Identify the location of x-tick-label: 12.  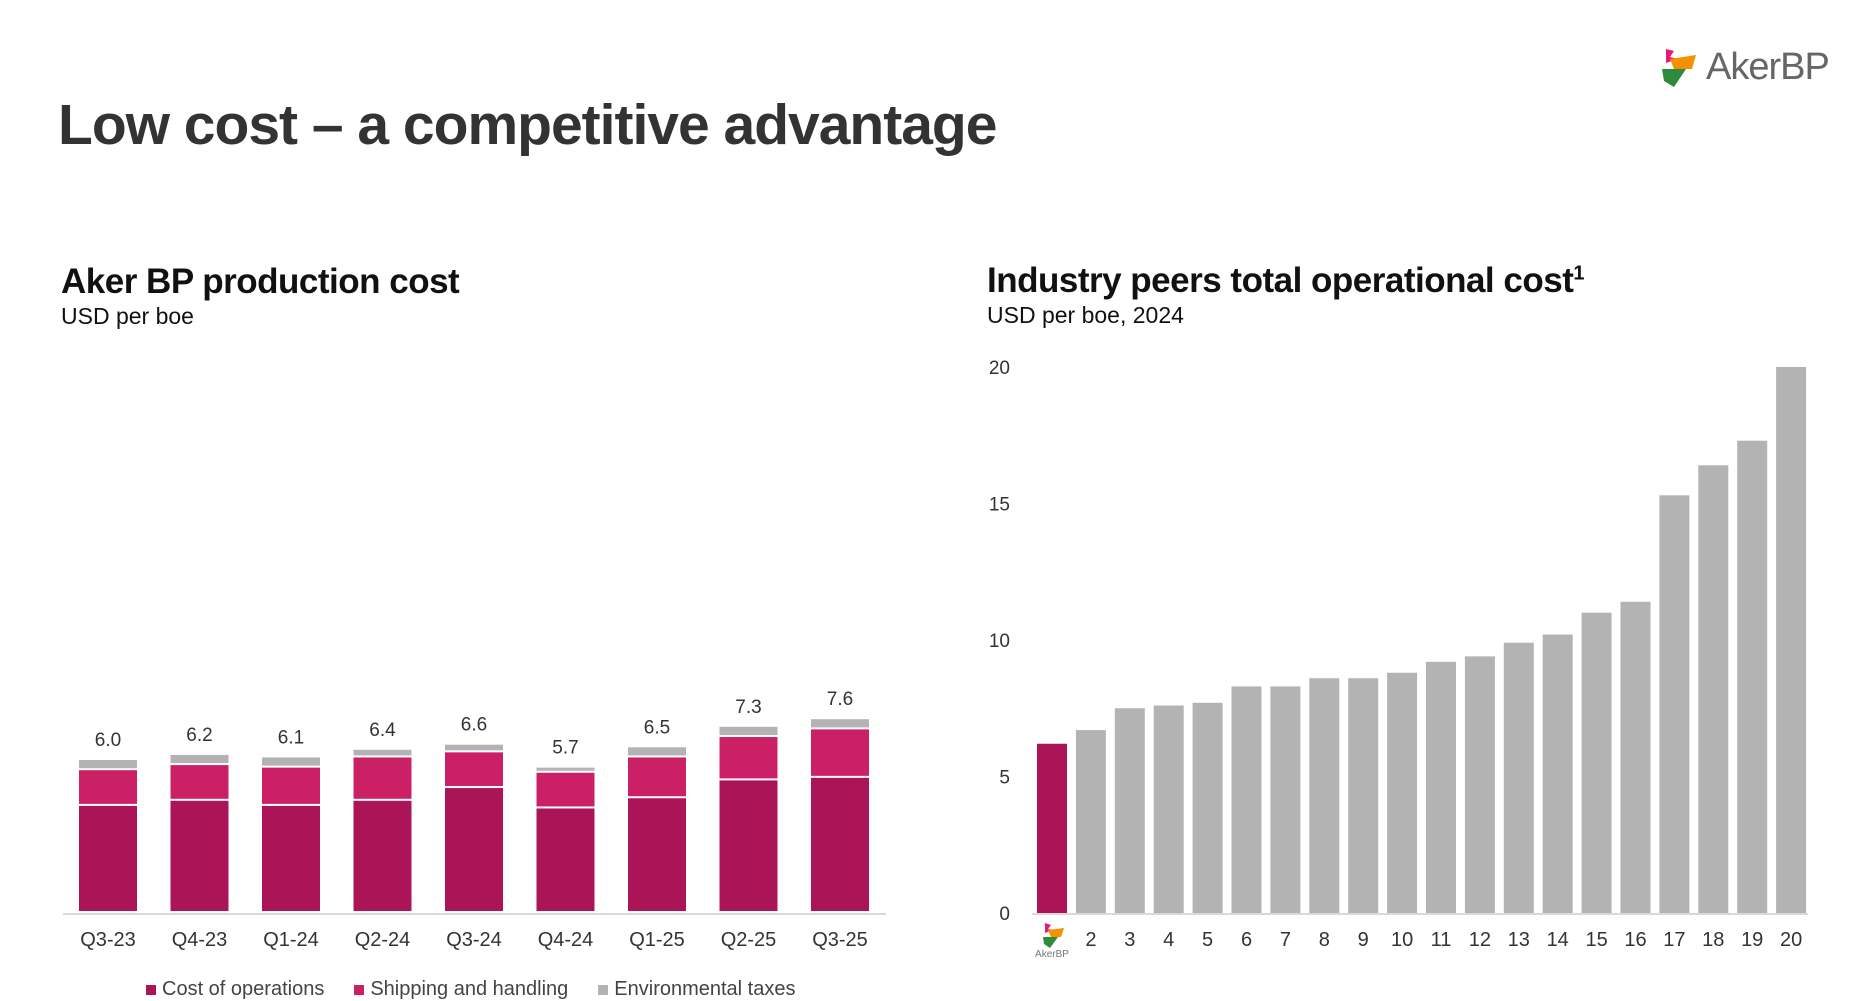
(1480, 940).